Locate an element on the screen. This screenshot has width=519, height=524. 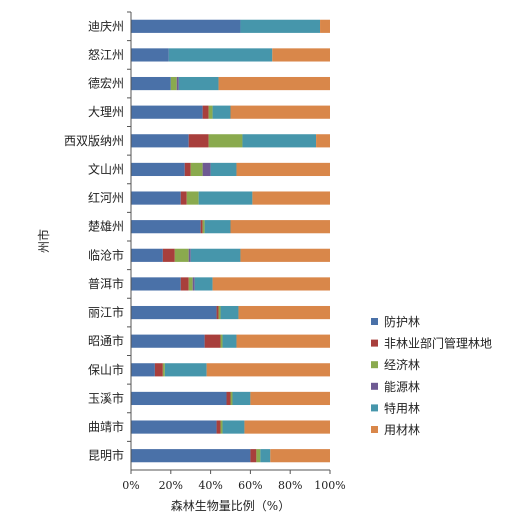
legend-label-0: 防护林 is located at coordinates (402, 321).